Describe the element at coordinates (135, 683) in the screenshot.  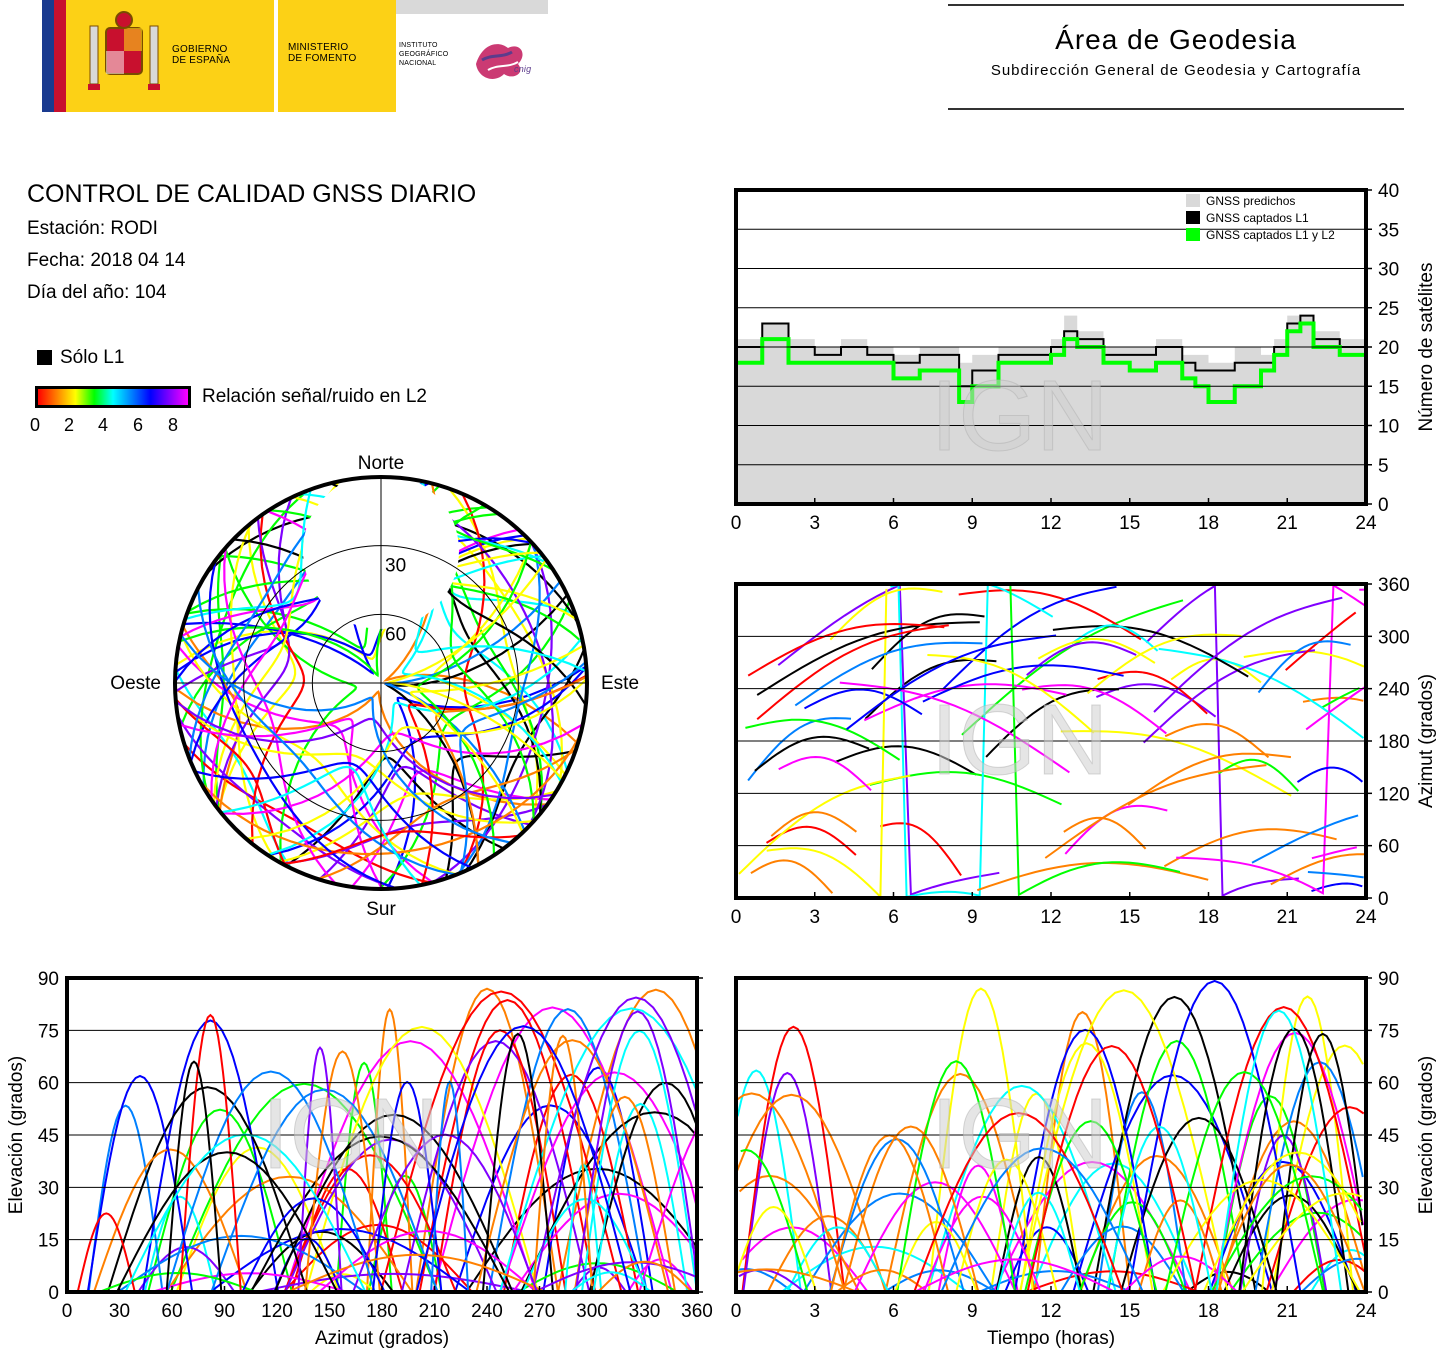
I see `west-label: Oeste` at that location.